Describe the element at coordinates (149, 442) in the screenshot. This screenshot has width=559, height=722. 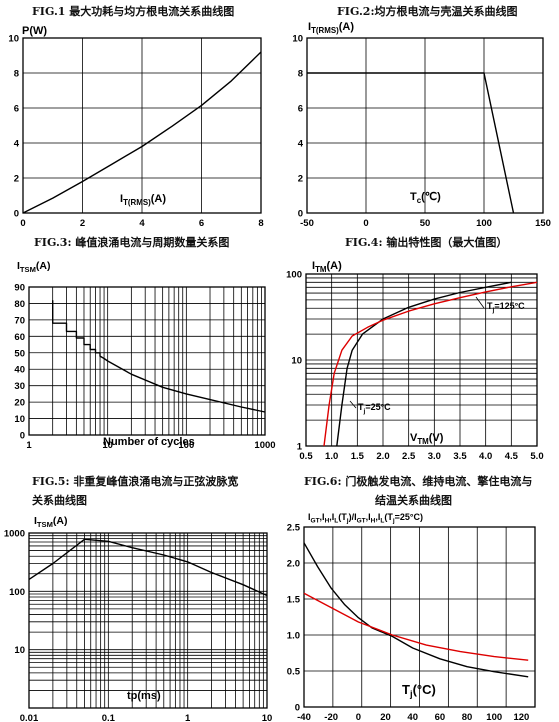
I see `fig3-xlabel: Number of cycles` at that location.